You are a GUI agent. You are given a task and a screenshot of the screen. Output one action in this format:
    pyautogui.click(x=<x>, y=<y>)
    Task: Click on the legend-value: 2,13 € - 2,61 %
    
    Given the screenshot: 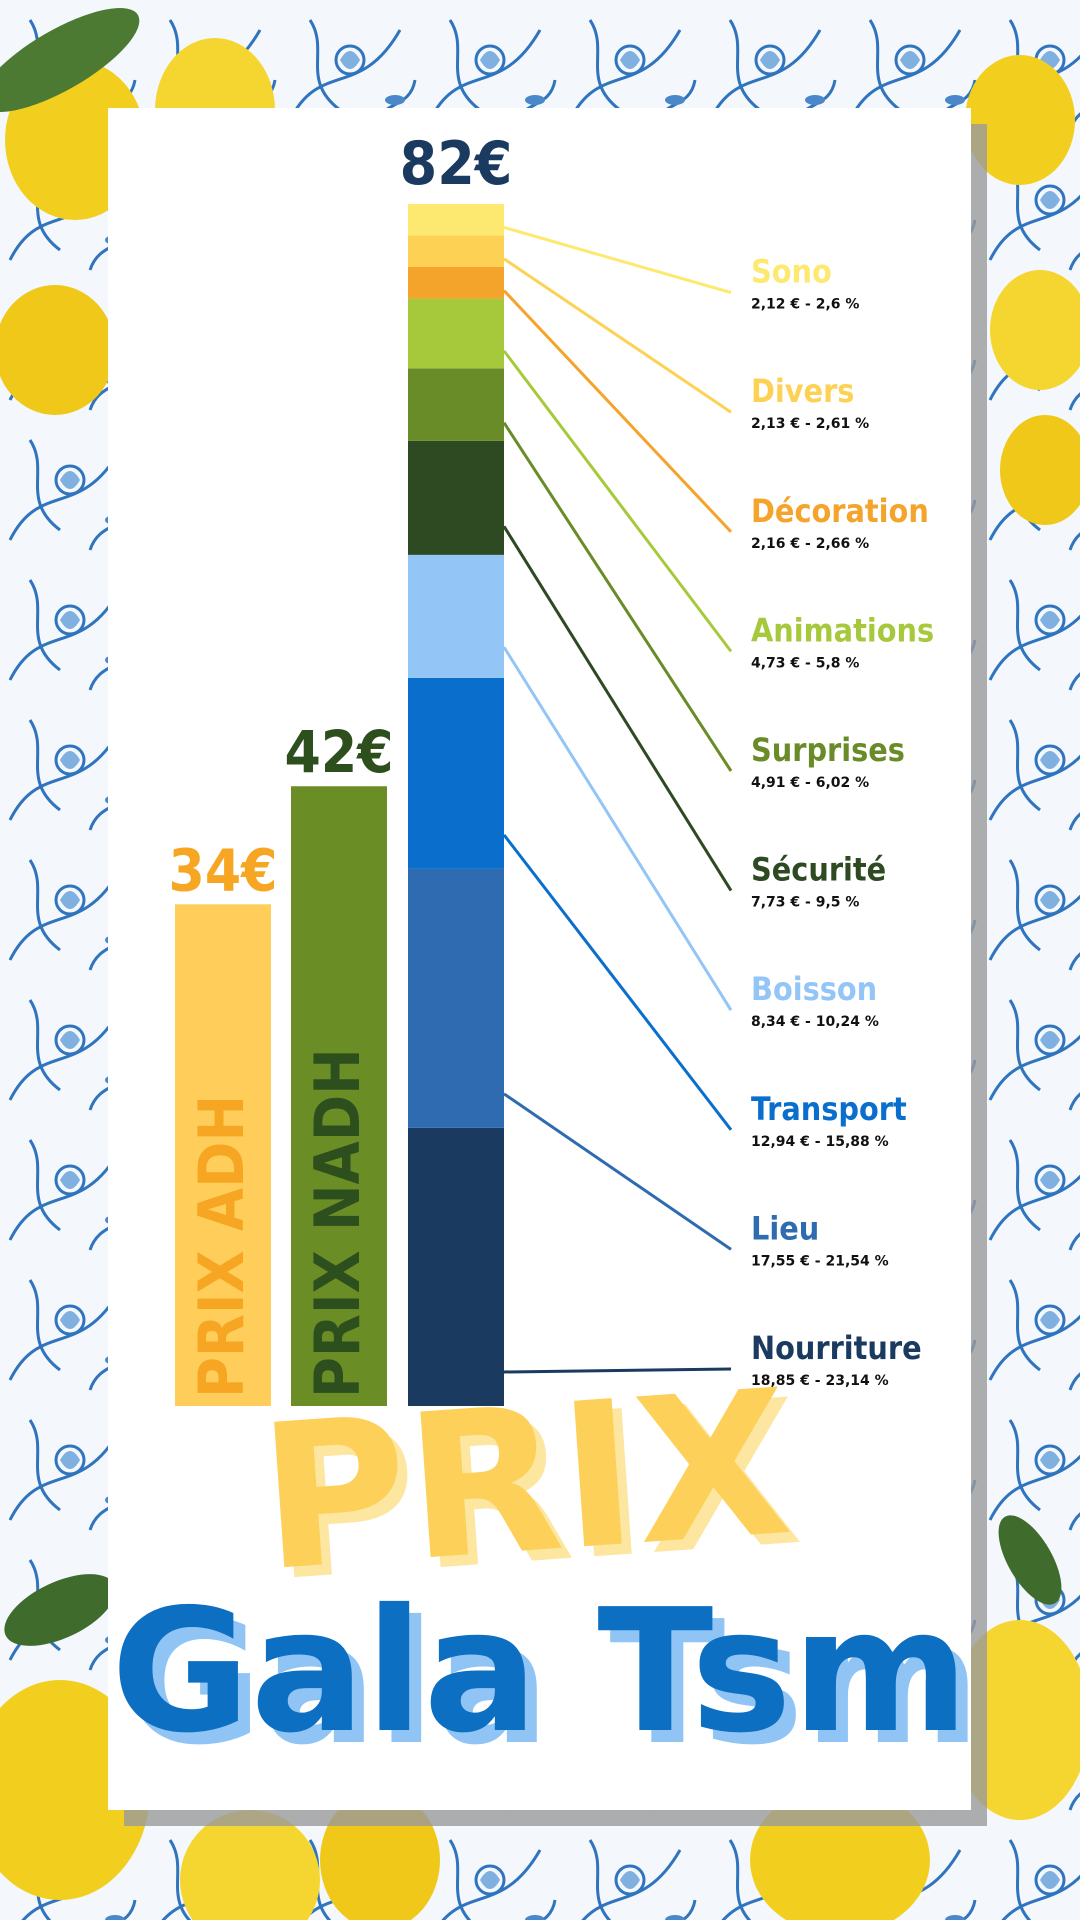 What is the action you would take?
    pyautogui.click(x=810, y=424)
    